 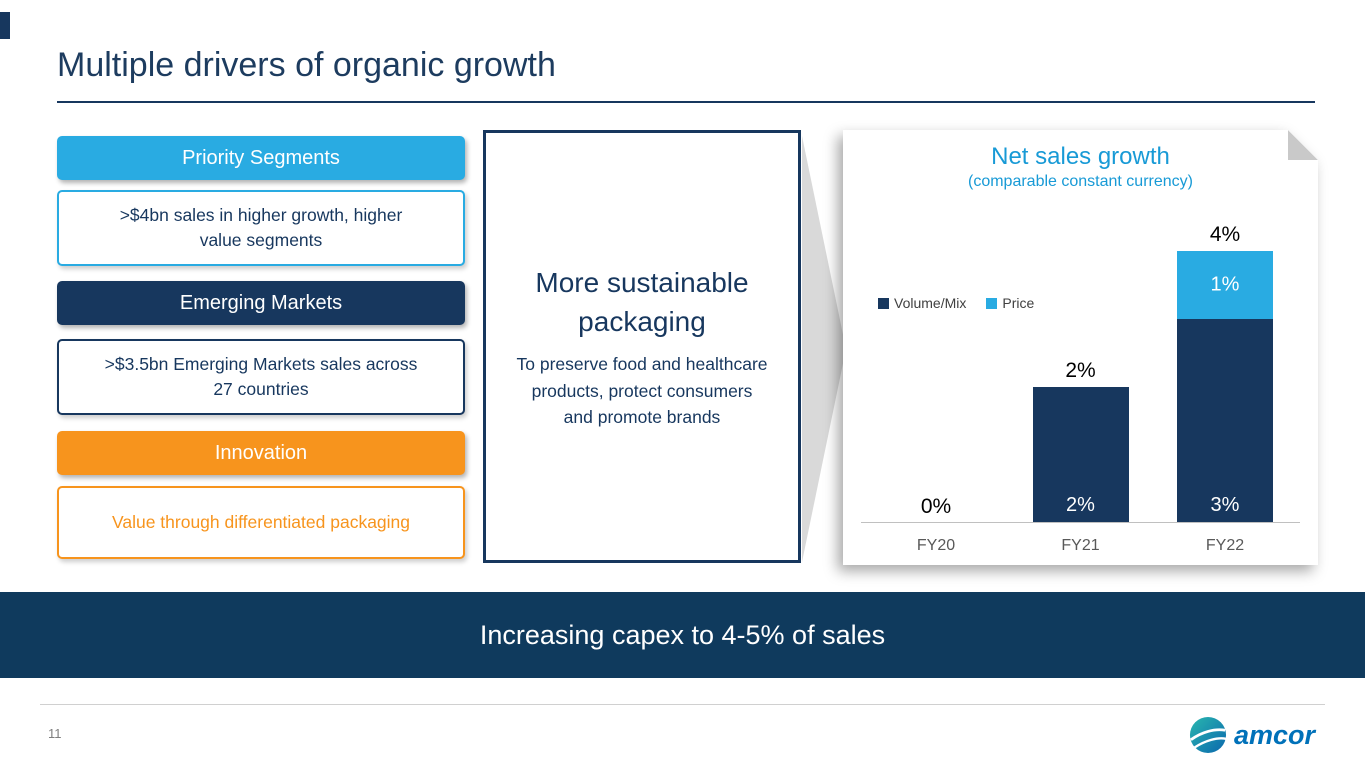 I want to click on legend-item-price: Price, so click(x=1010, y=303).